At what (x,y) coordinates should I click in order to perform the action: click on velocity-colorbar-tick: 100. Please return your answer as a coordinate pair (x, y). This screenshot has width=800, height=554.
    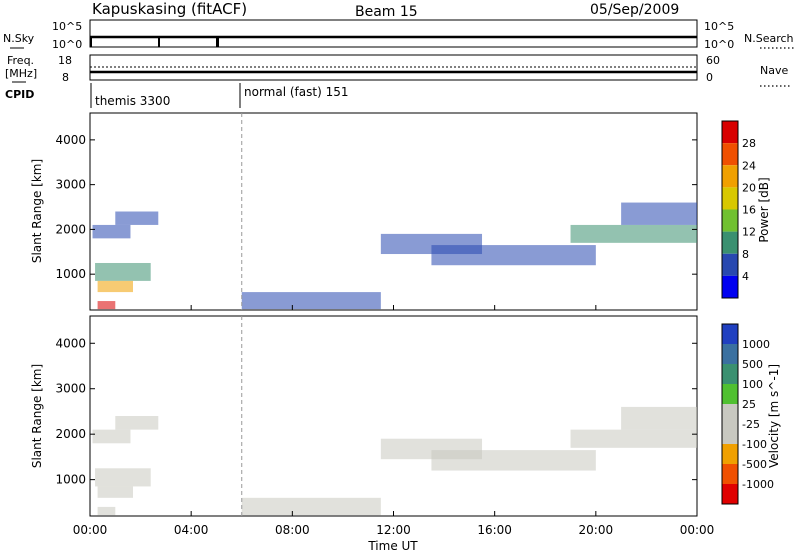
    Looking at the image, I should click on (752, 384).